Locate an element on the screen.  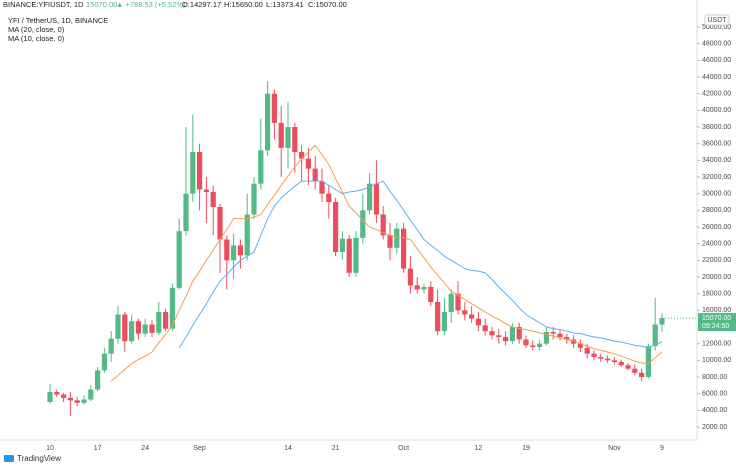
y-tick-label: 16000.00 is located at coordinates (716, 310).